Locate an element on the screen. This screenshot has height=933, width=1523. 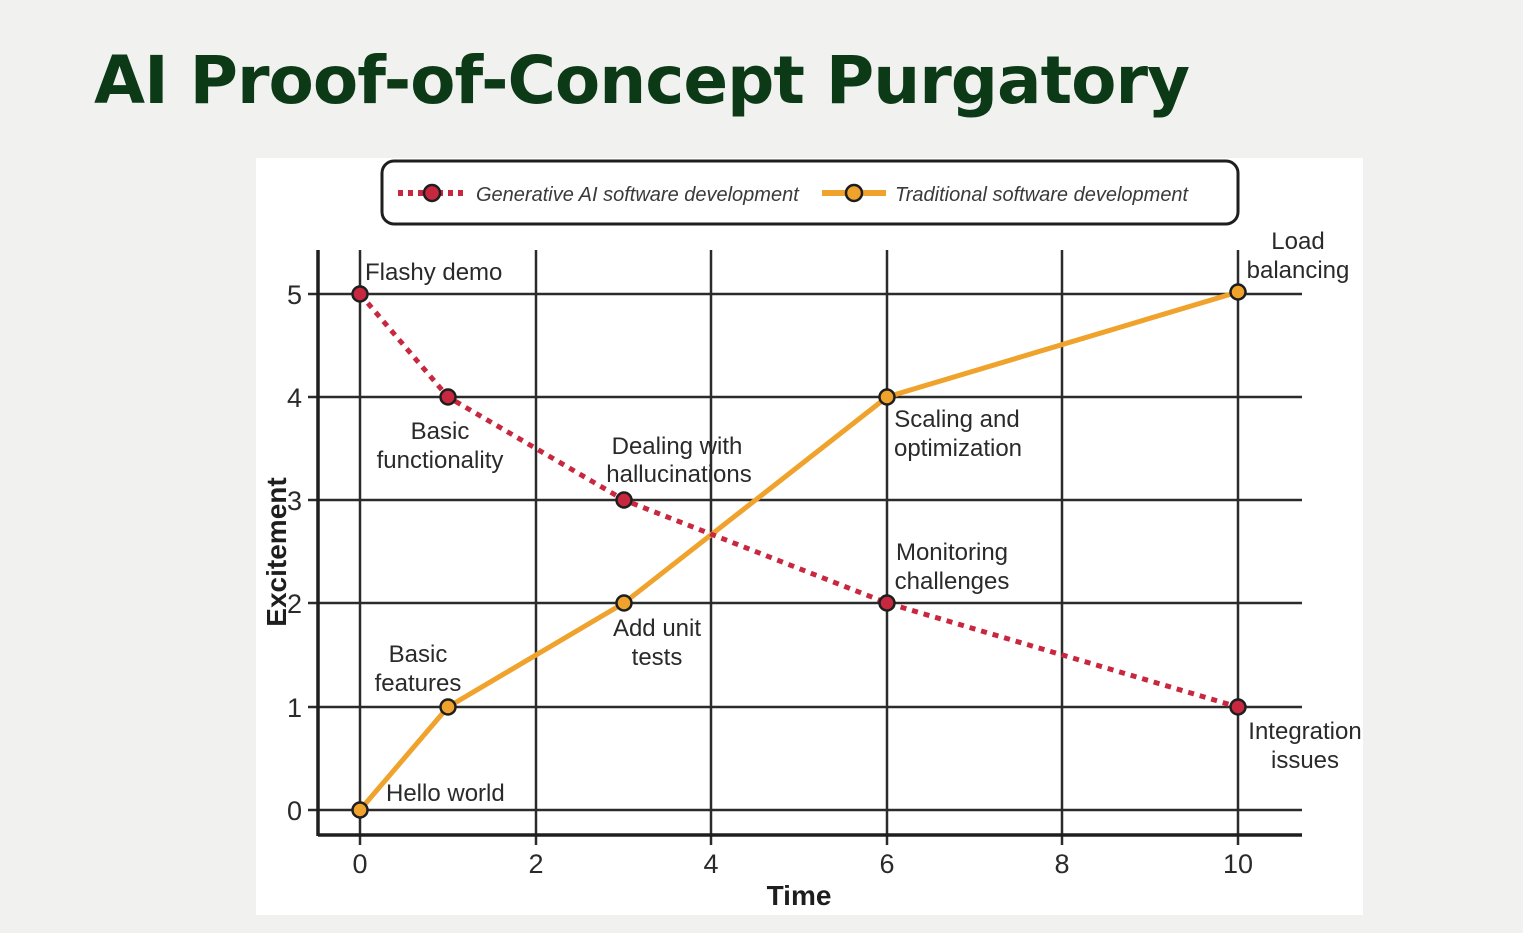
annotation-scaling-1: Scaling and is located at coordinates (956, 419).